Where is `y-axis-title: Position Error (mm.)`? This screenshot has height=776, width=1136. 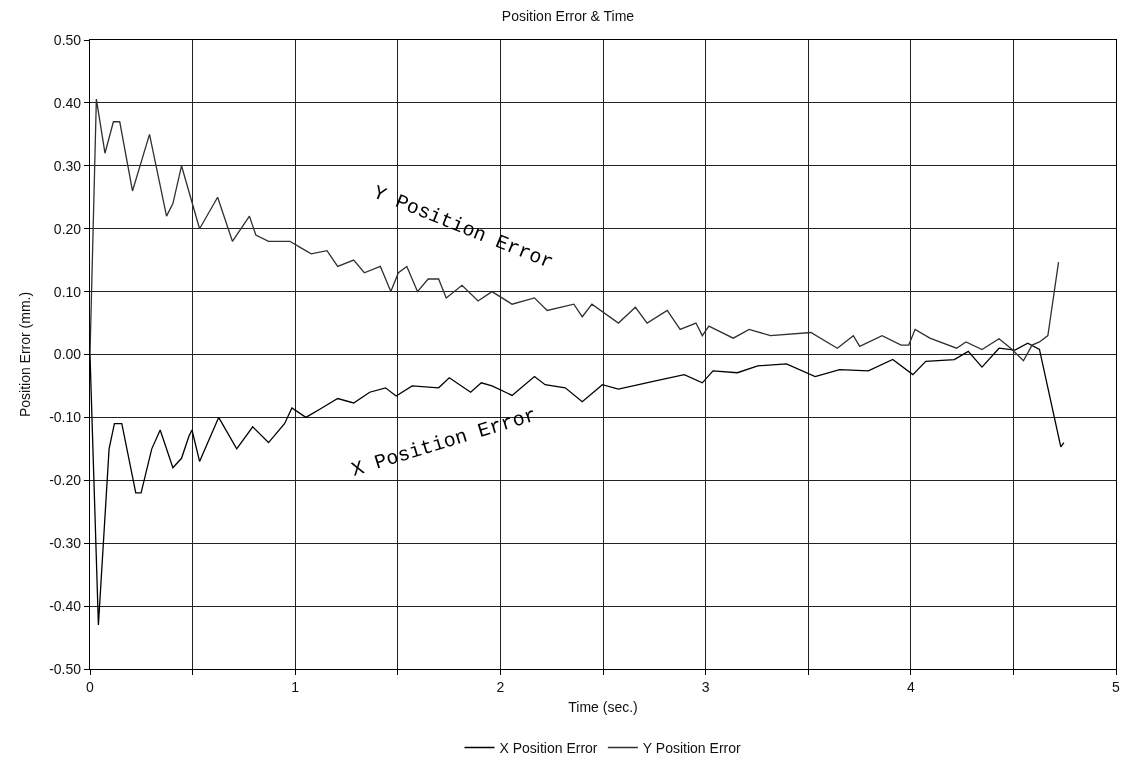
y-axis-title: Position Error (mm.) is located at coordinates (24, 354).